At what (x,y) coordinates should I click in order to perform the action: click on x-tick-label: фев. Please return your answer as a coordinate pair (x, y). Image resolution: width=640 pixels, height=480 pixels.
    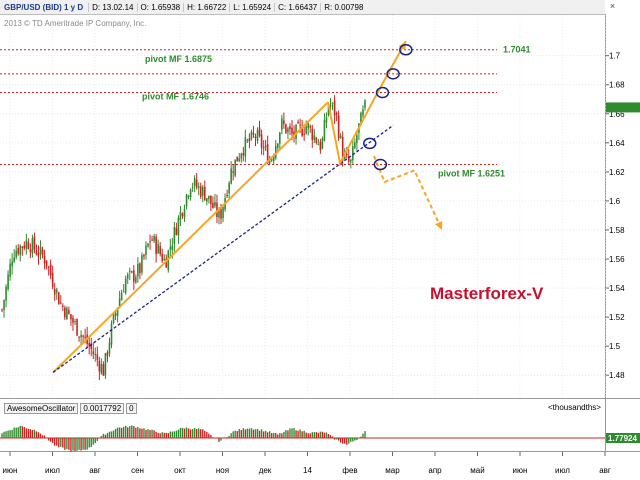
    Looking at the image, I should click on (349, 470).